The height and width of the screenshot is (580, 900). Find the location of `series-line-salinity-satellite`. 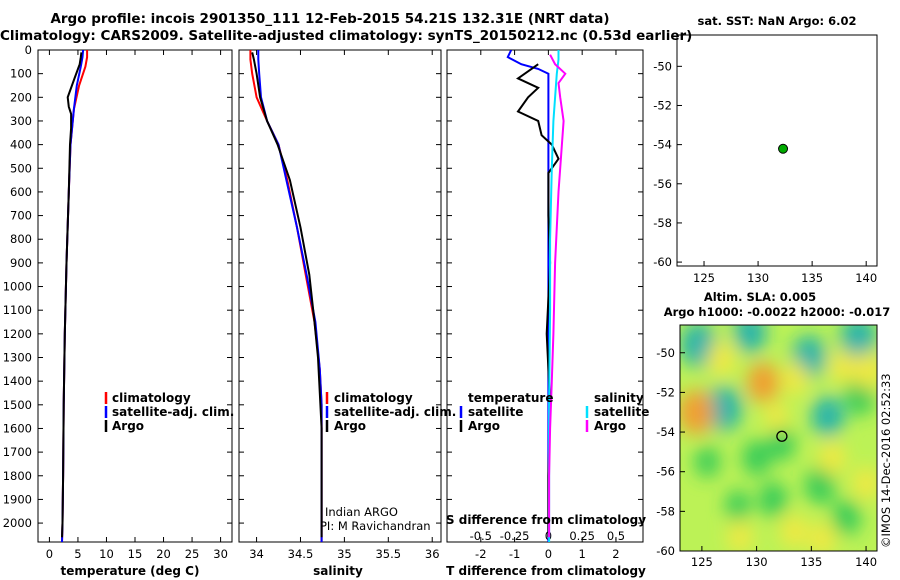

series-line-salinity-satellite is located at coordinates (554, 296).